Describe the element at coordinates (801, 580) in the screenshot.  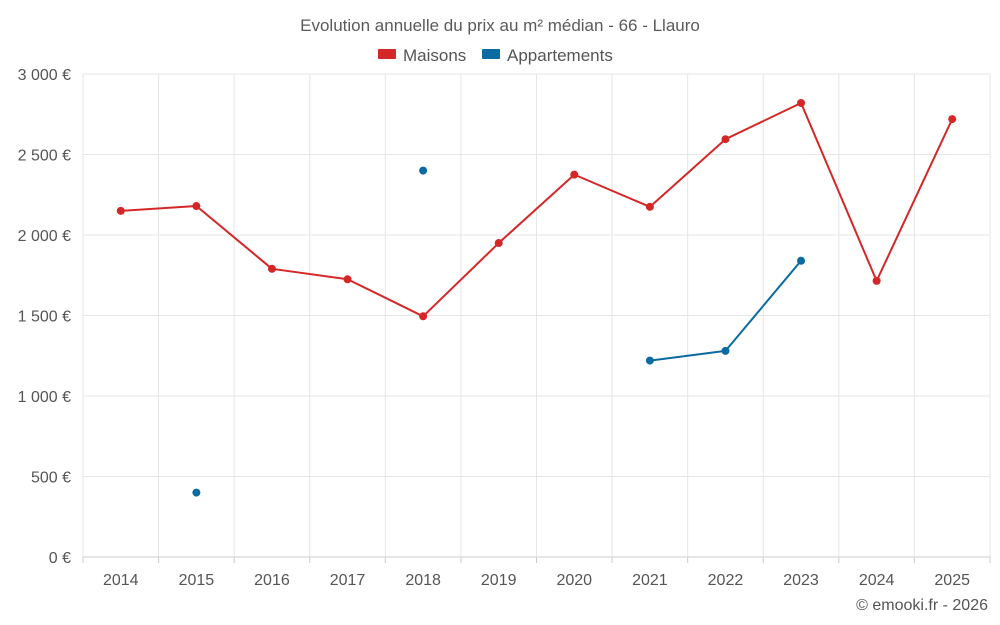
I see `x-tick-label: 2023` at that location.